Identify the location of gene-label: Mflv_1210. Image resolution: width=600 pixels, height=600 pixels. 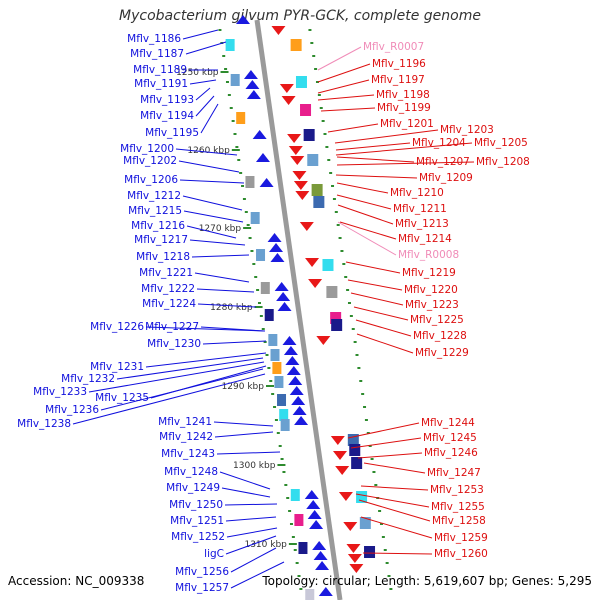
(417, 193).